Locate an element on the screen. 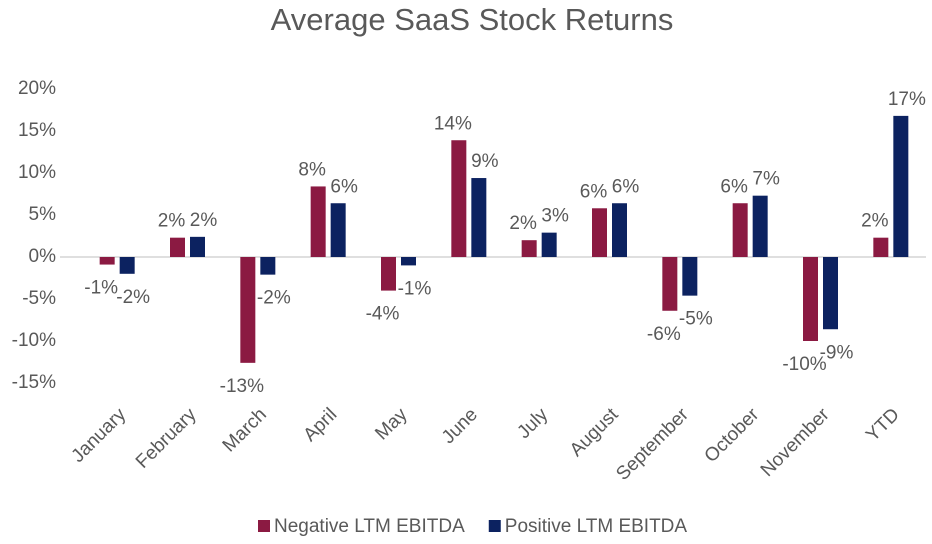  y-tick-label: -15% is located at coordinates (34, 382).